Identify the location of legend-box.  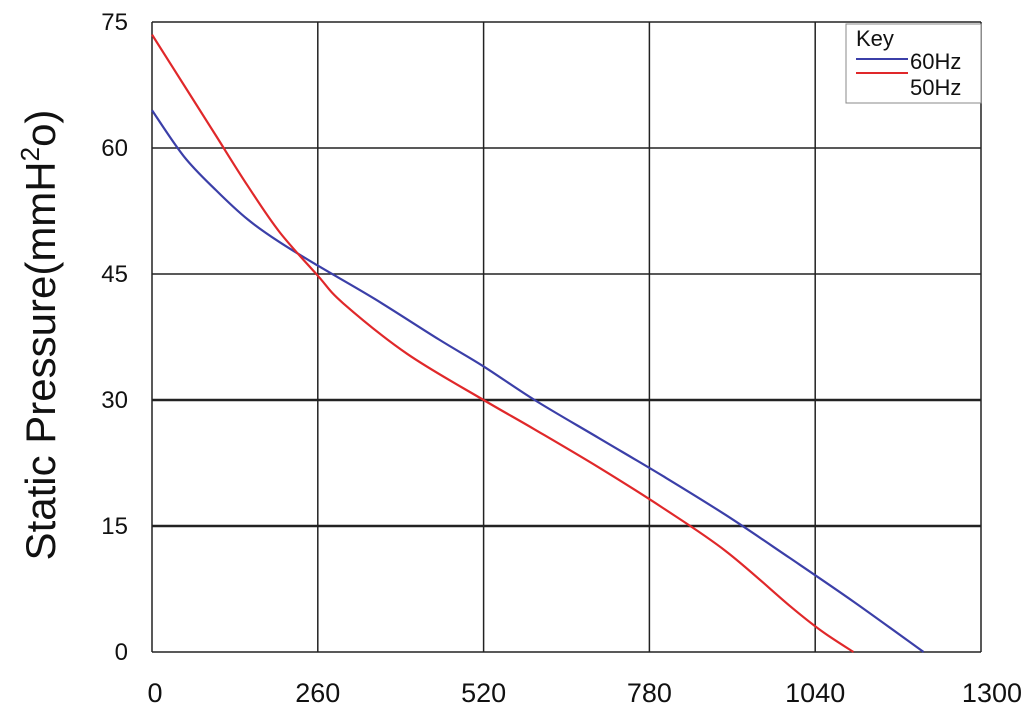
(913, 63).